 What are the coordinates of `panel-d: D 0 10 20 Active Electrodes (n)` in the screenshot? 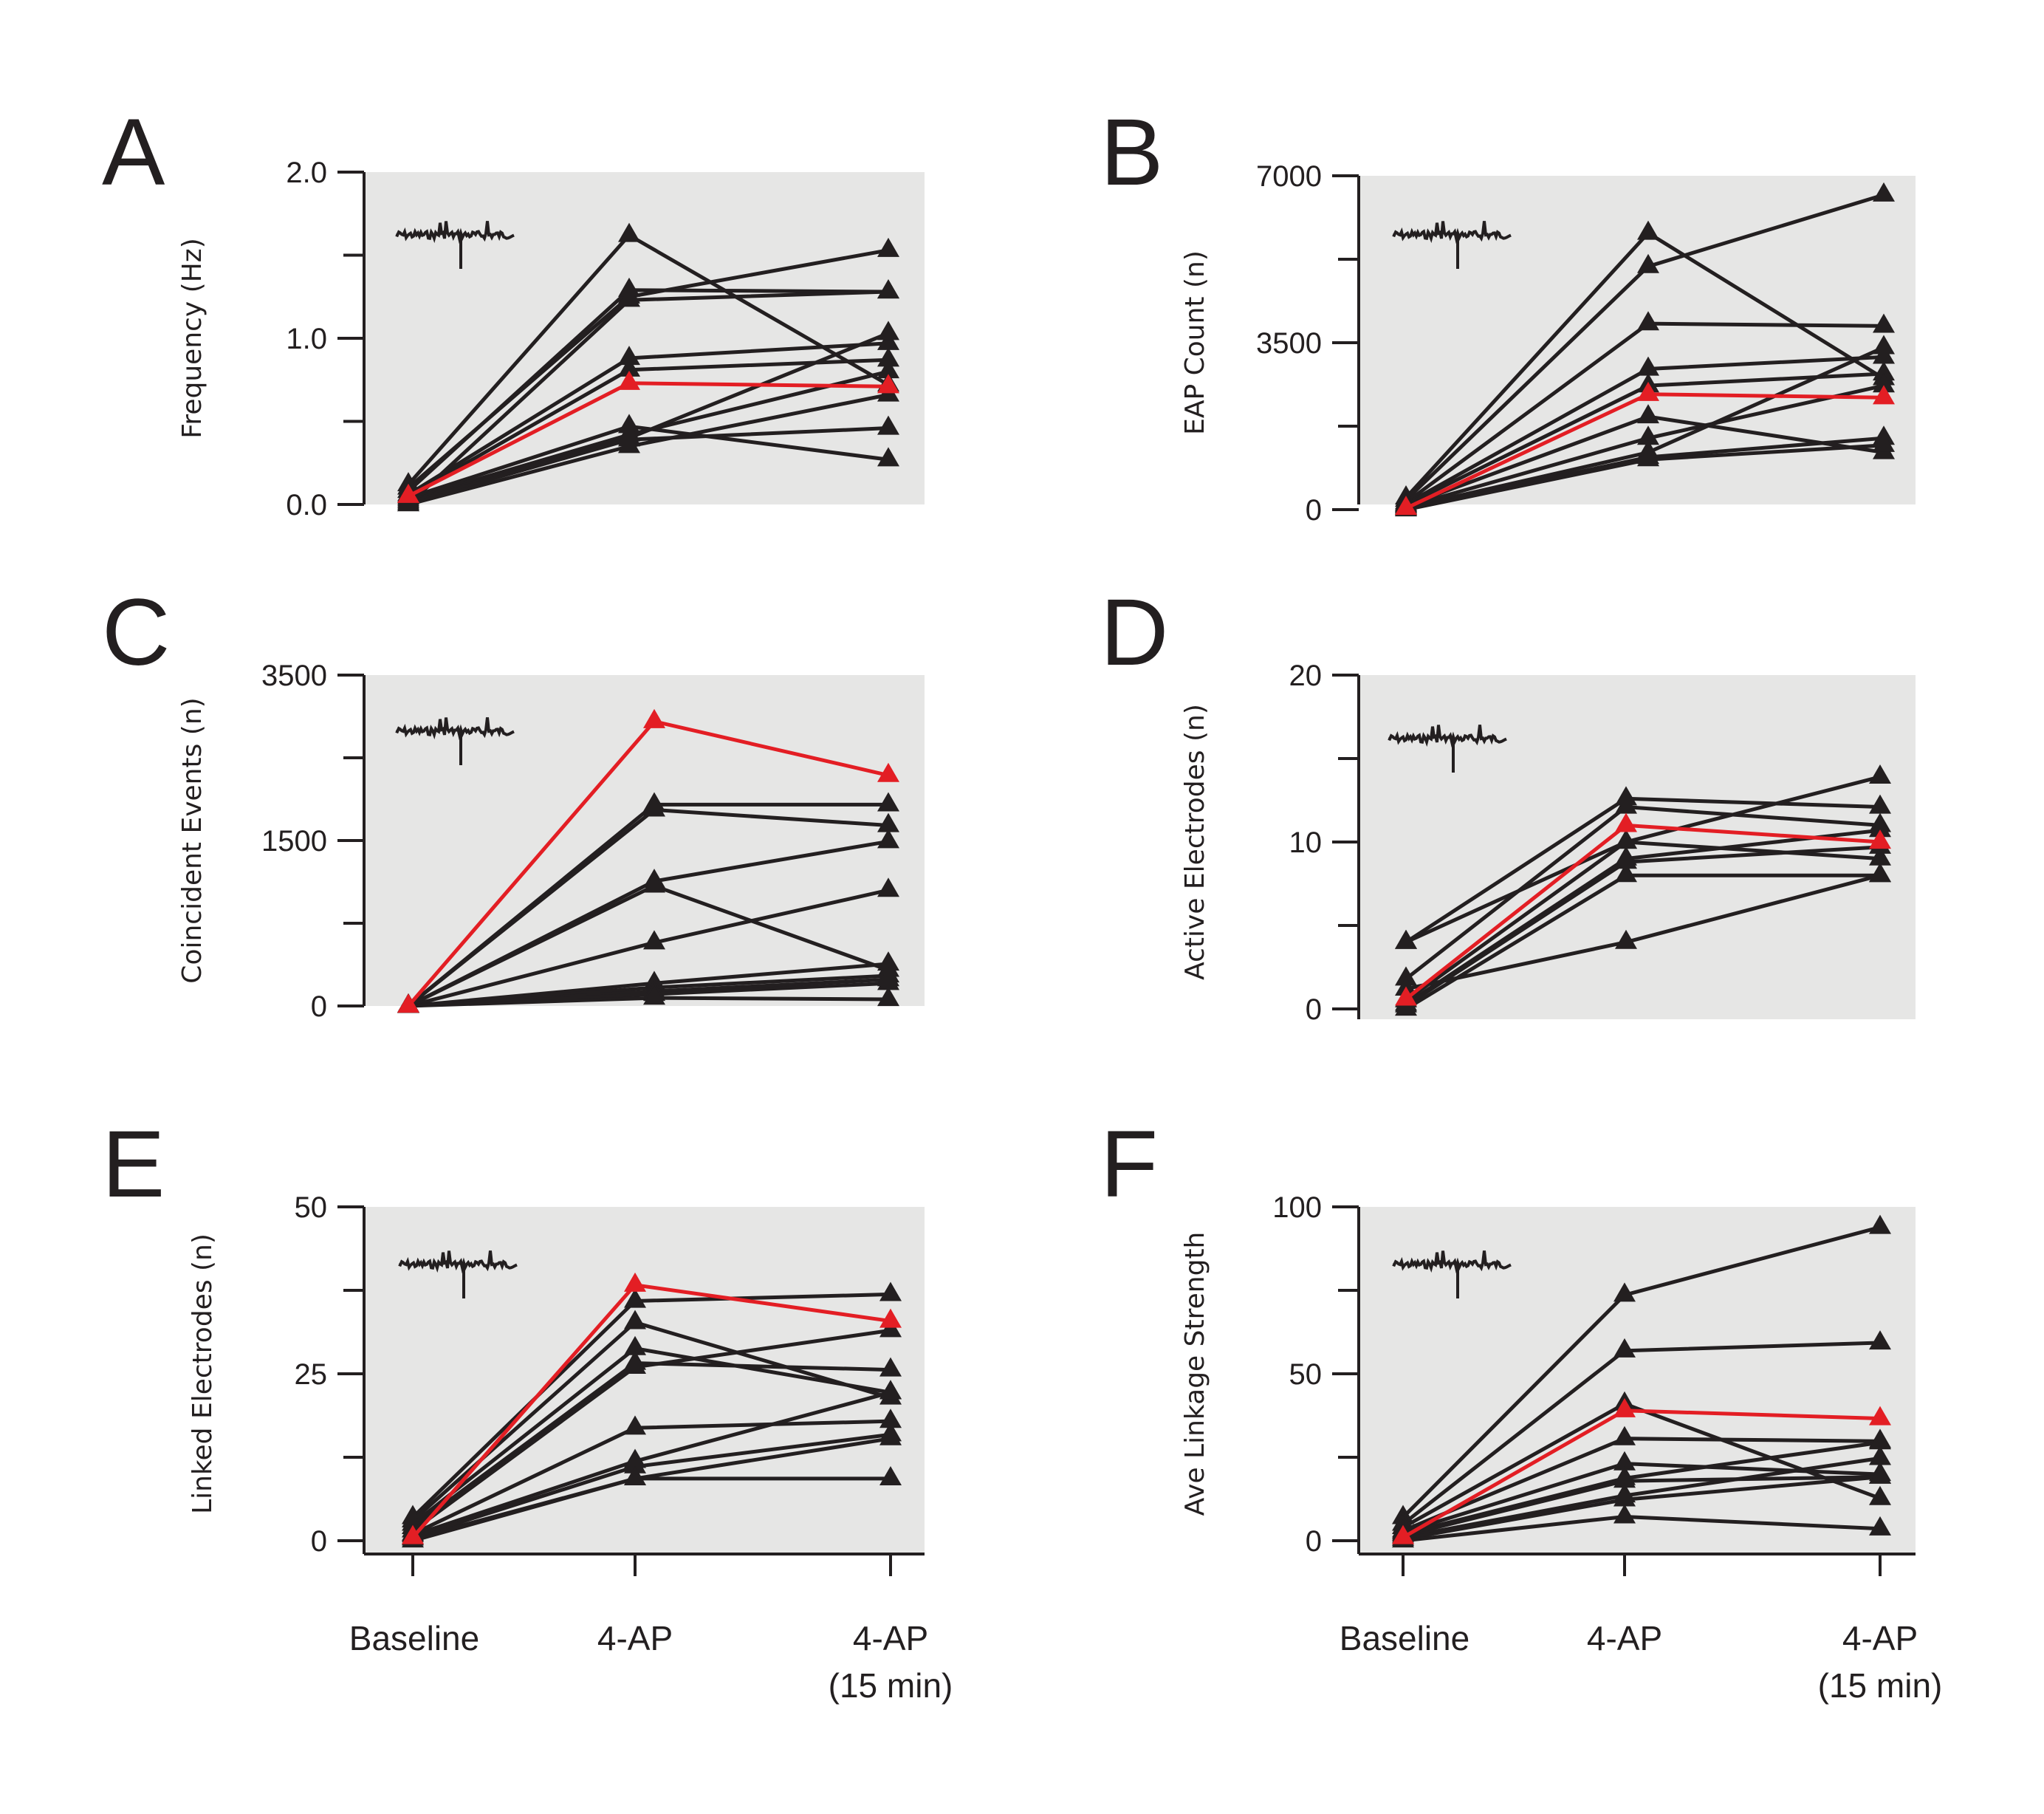 It's located at (1508, 803).